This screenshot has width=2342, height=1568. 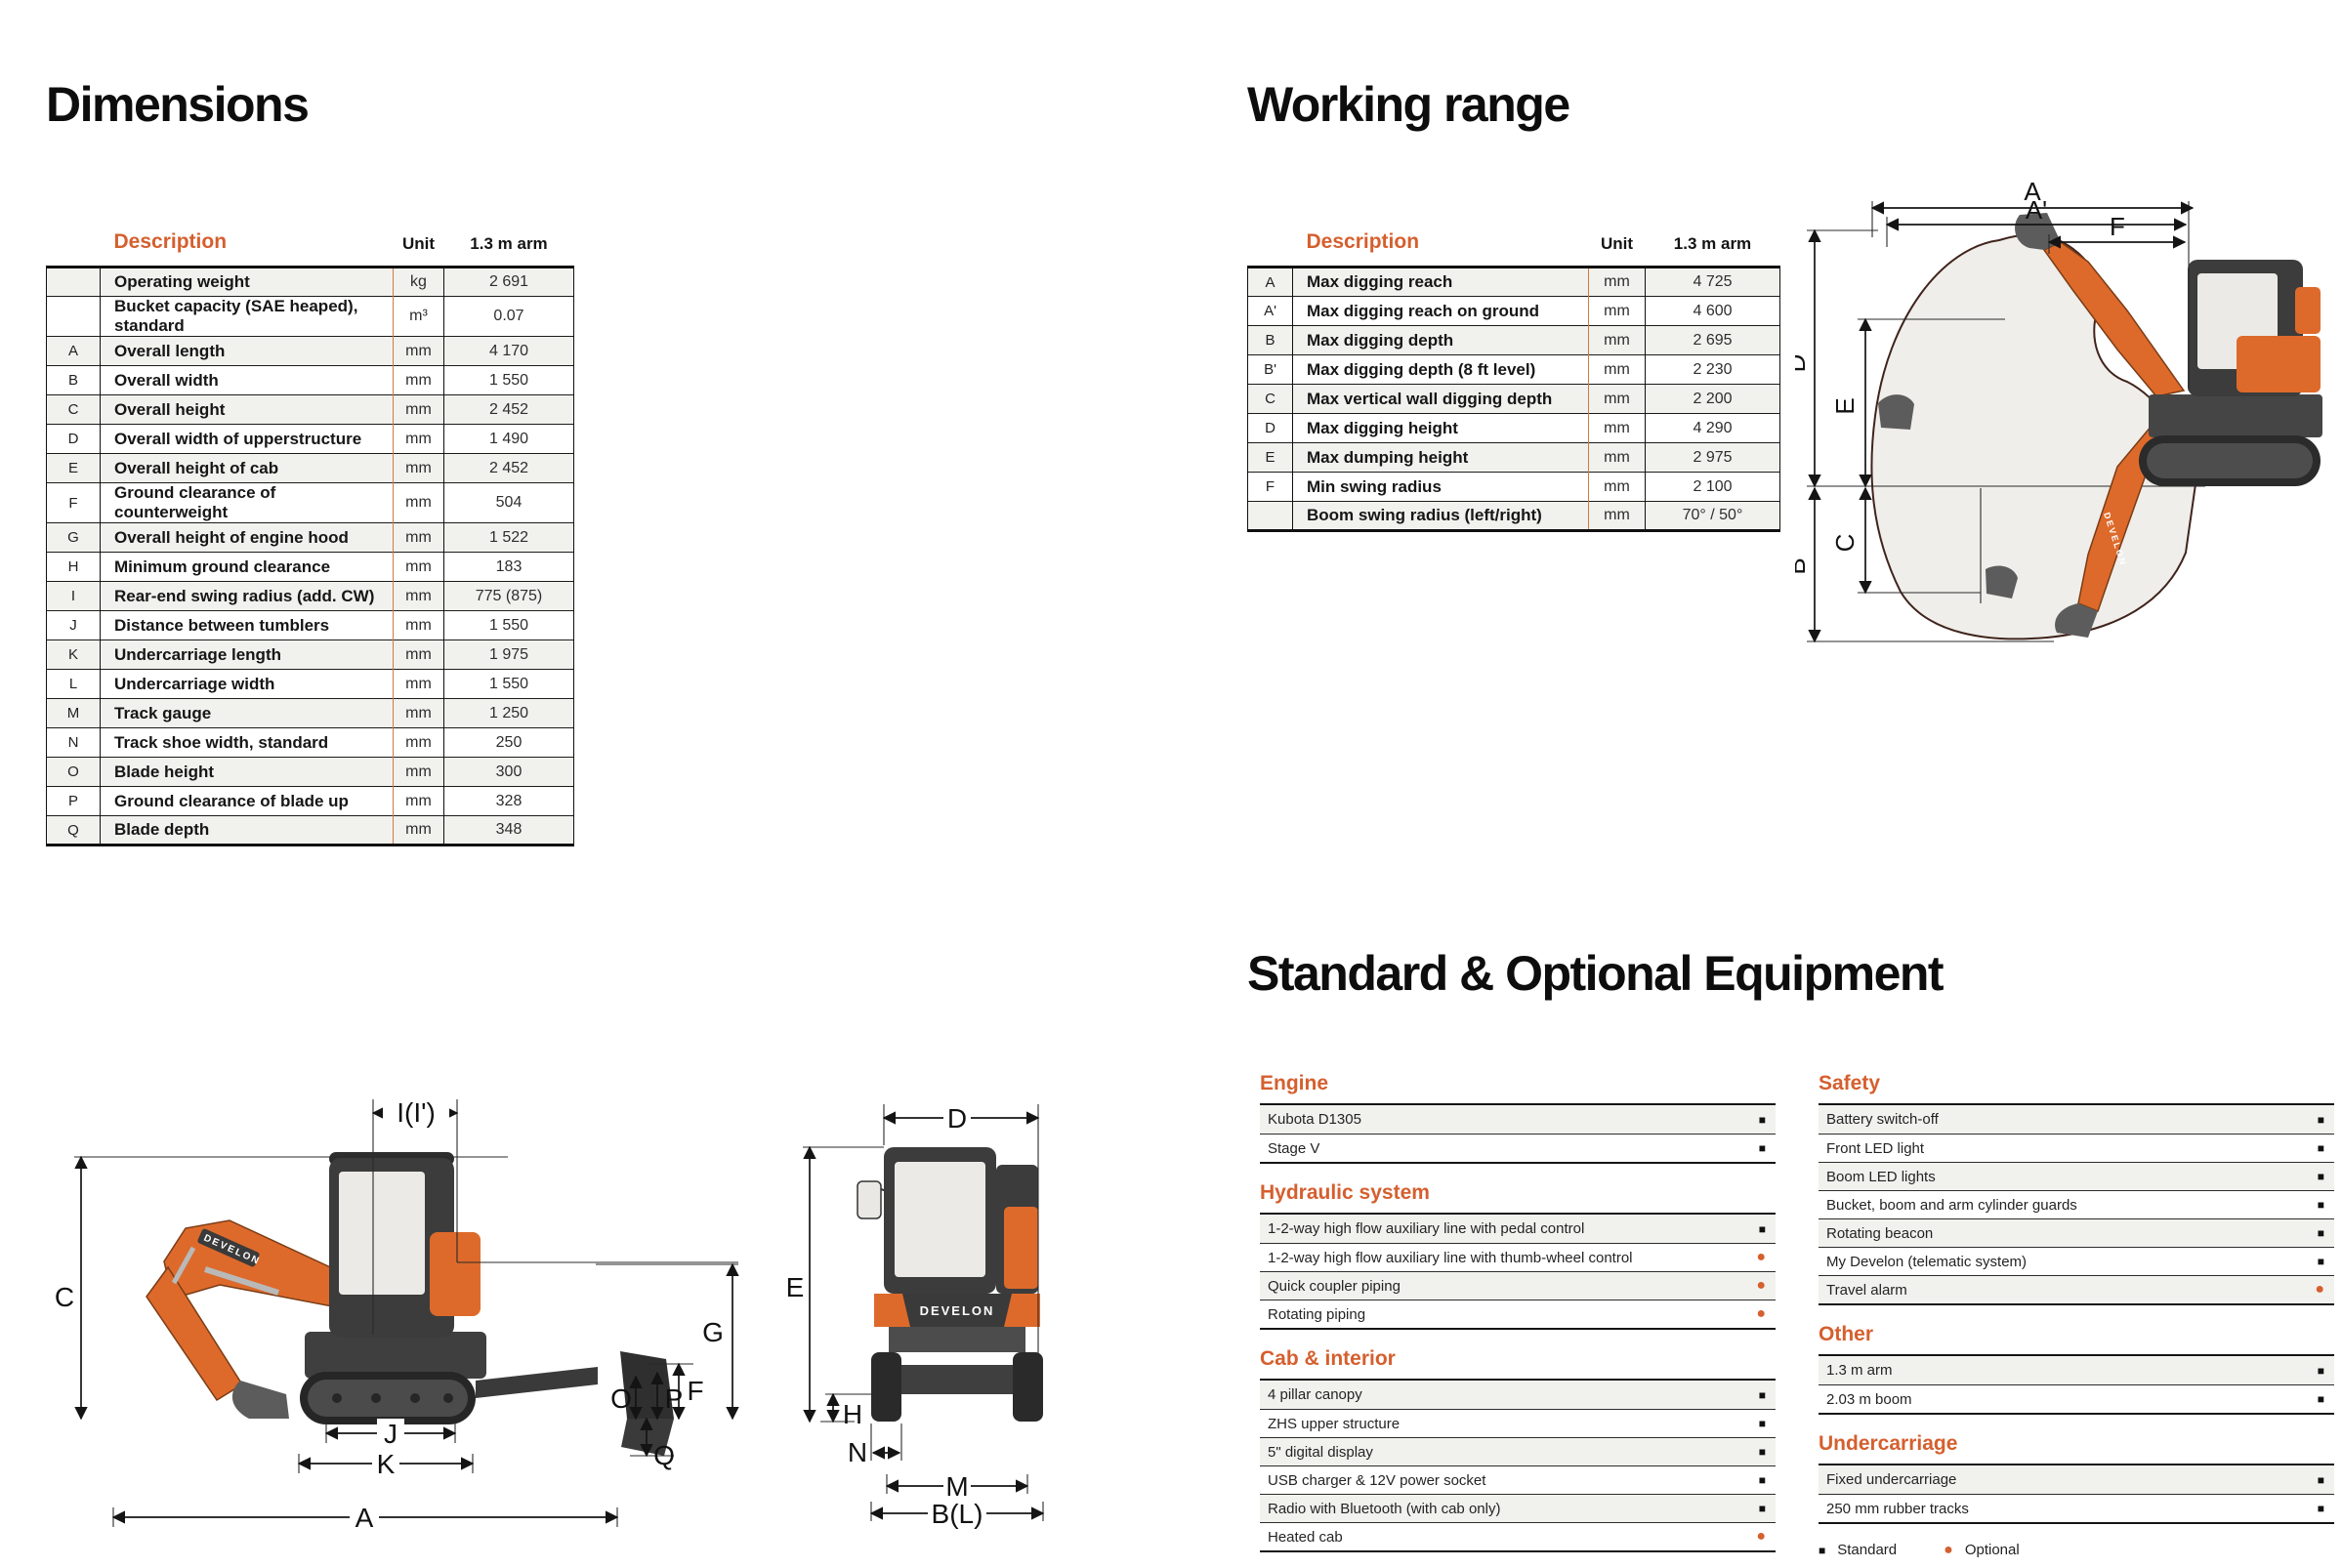 I want to click on table-row: B Overall width mm 1 550, so click(x=310, y=380).